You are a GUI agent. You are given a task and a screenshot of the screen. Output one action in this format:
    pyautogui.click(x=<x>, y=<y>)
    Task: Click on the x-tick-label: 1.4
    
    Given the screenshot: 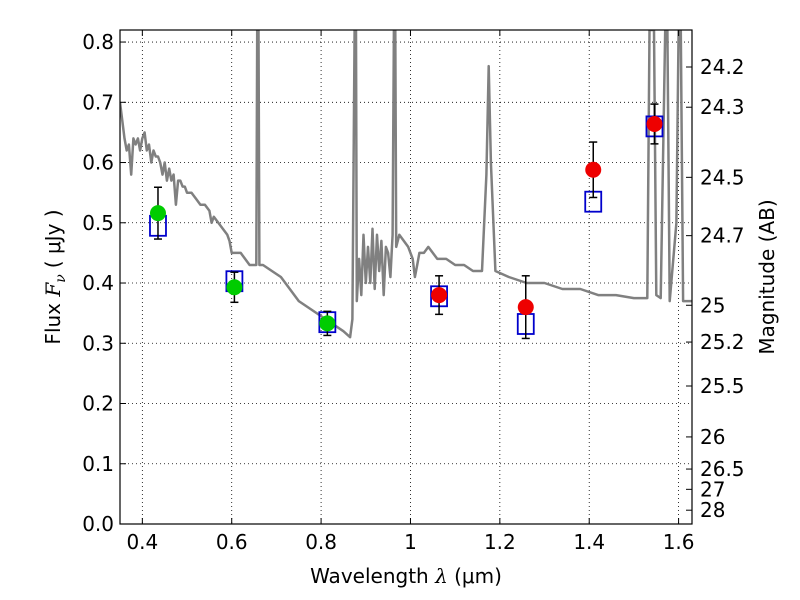 What is the action you would take?
    pyautogui.click(x=589, y=542)
    